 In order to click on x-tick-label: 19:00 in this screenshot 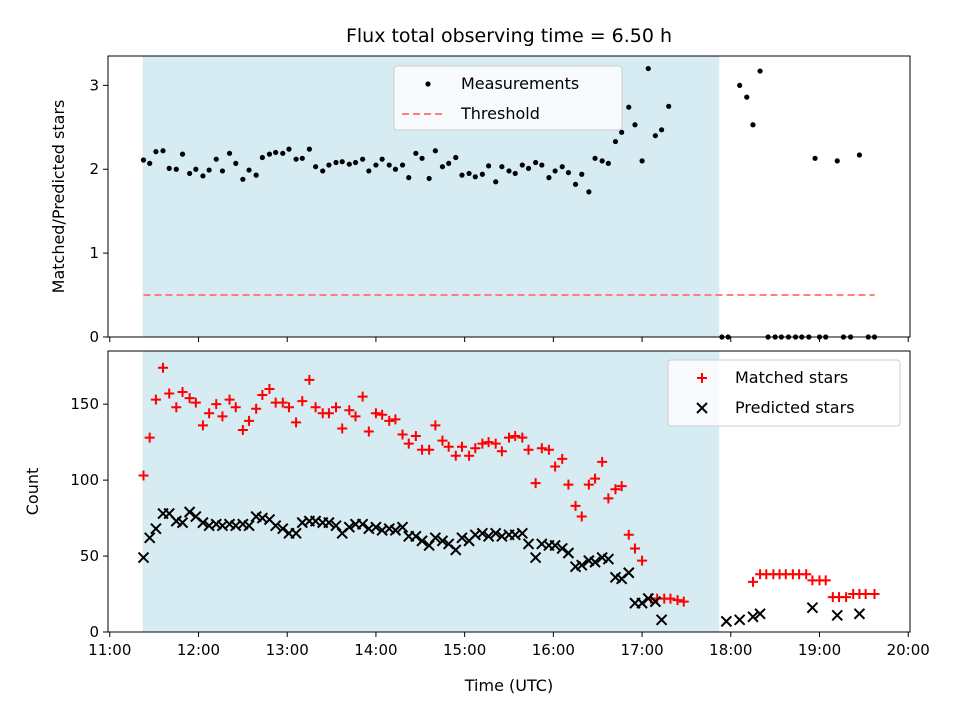, I will do `click(819, 650)`.